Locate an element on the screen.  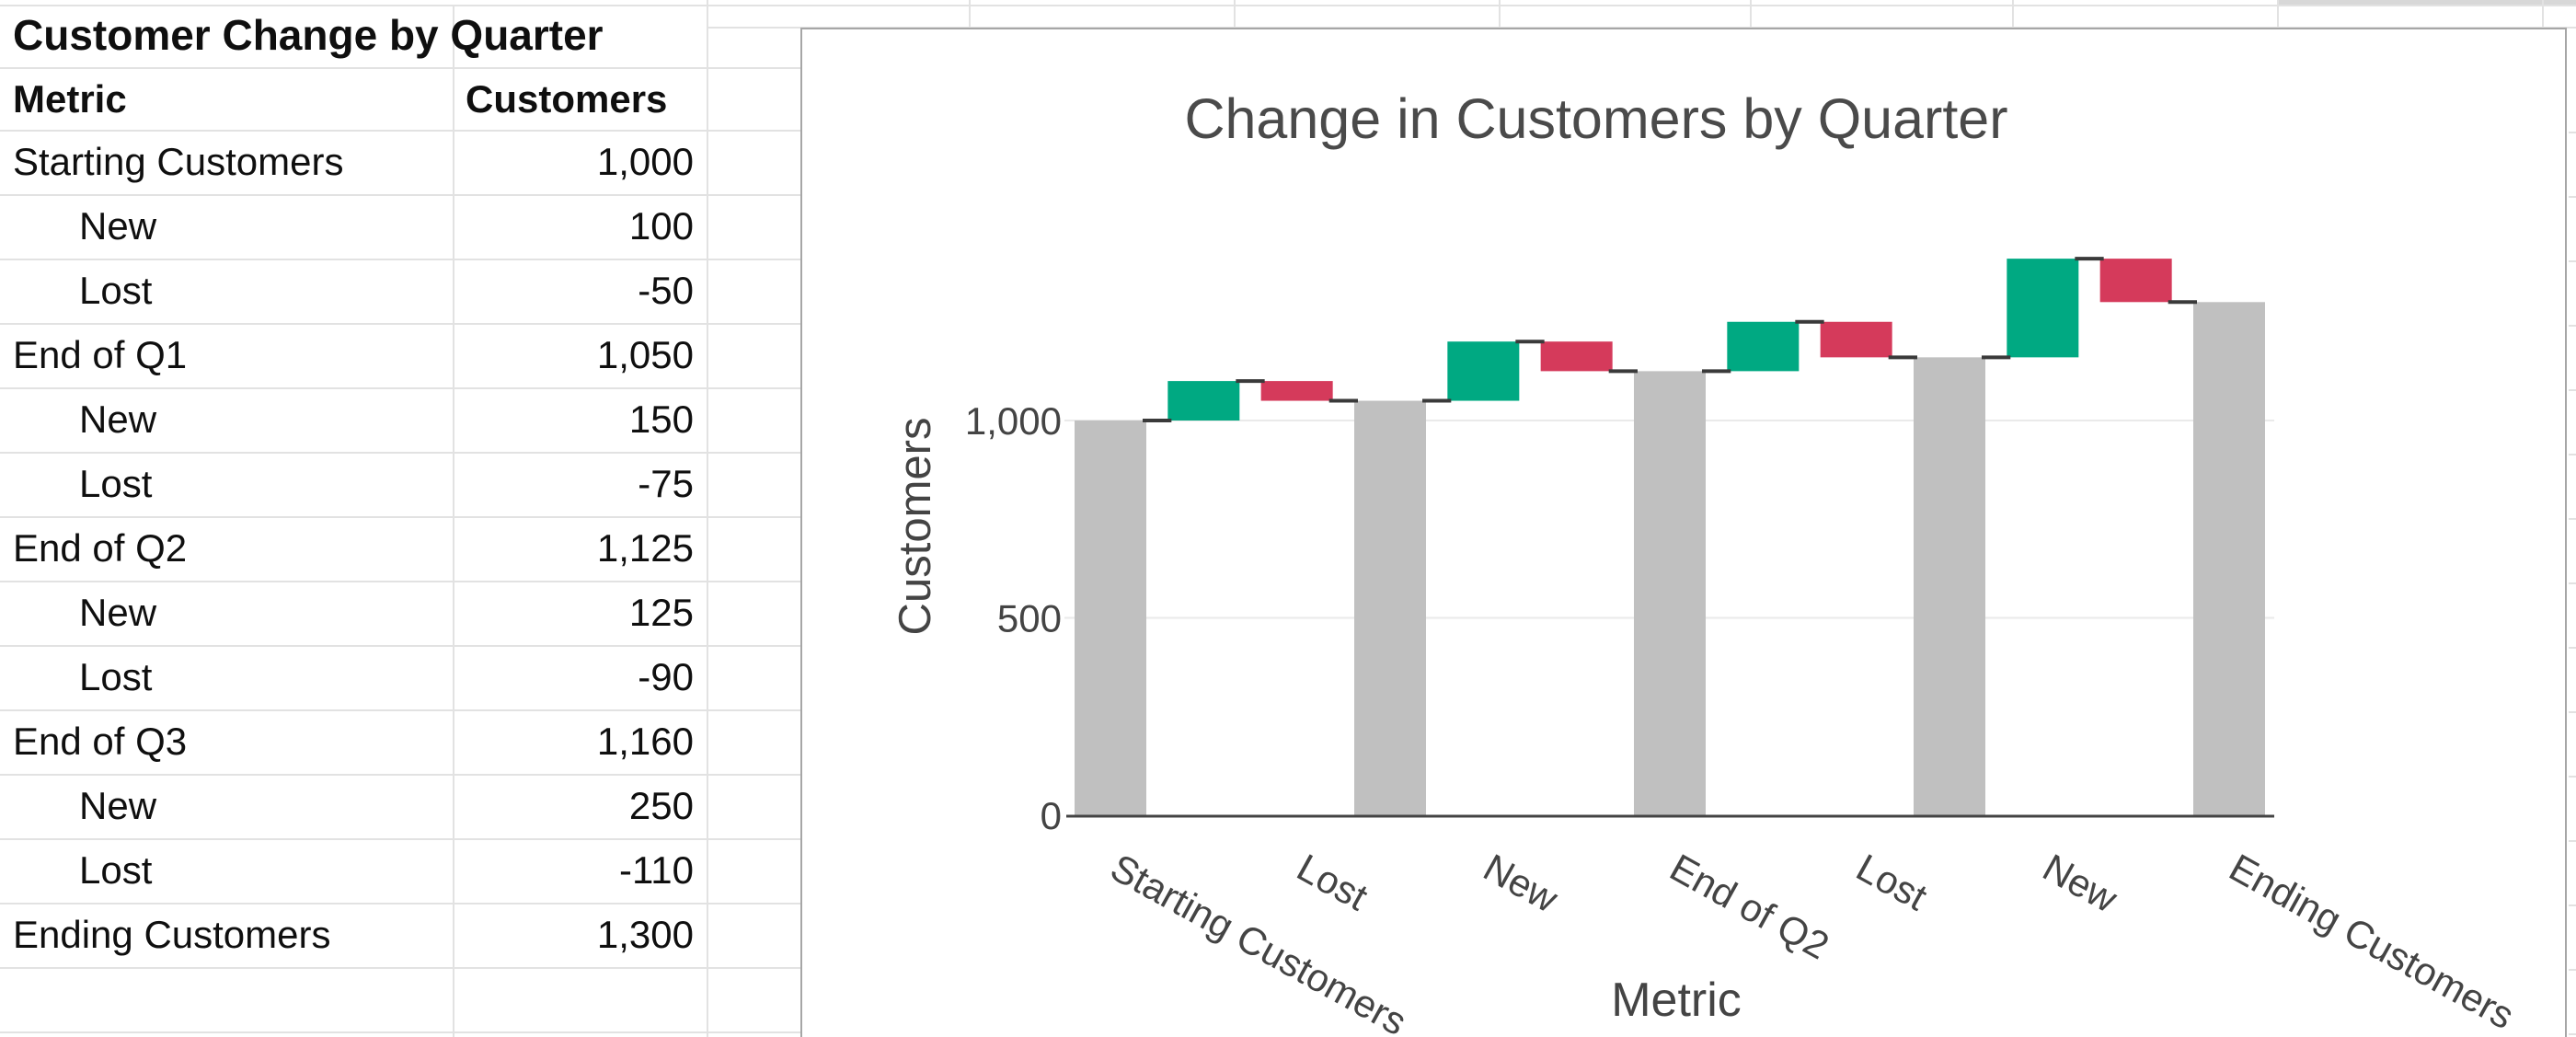
table-row: End of Q2 1,125 is located at coordinates (400, 550).